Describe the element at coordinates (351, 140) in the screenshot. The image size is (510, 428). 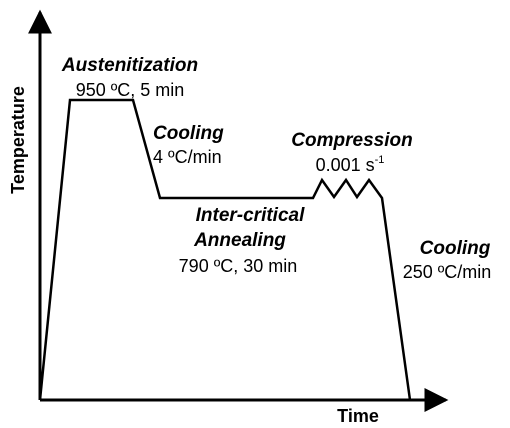
I see `stage-title: Compression` at that location.